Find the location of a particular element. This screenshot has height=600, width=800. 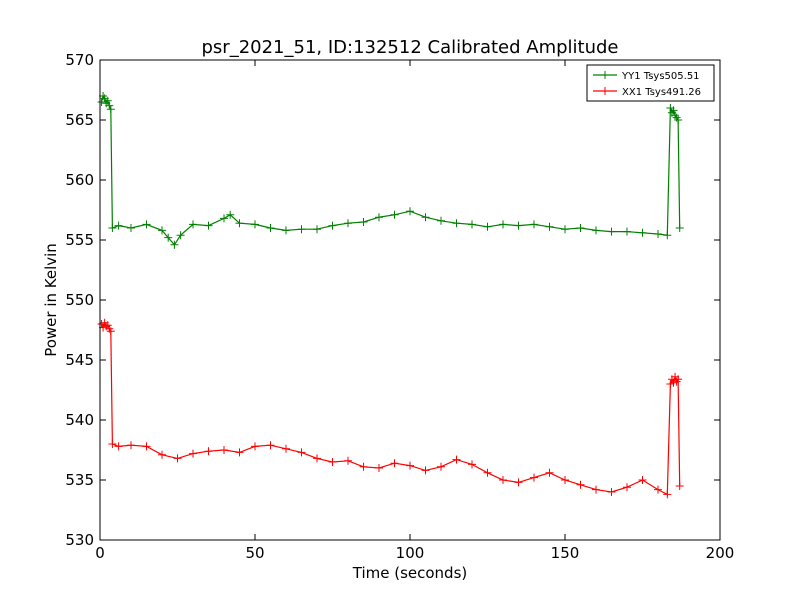

y-tick-label: 555 is located at coordinates (79, 240).